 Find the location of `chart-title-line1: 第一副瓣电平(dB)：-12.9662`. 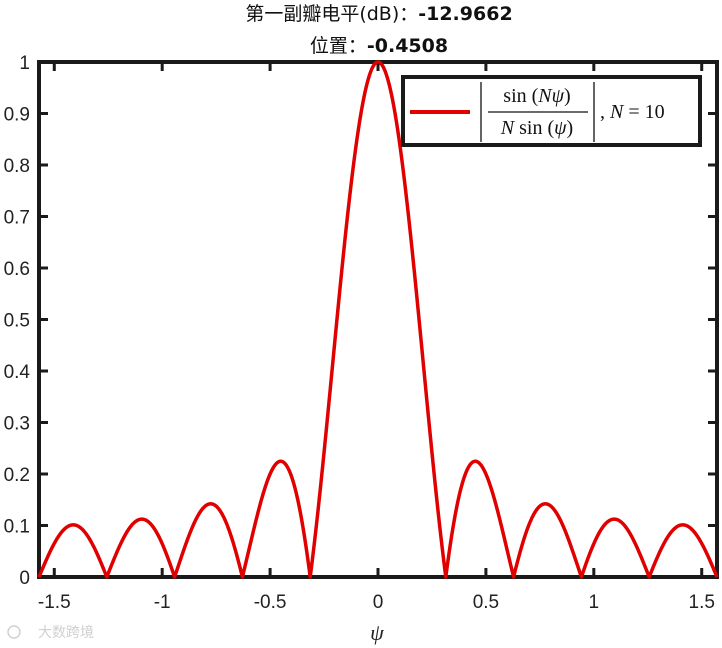

chart-title-line1: 第一副瓣电平(dB)：-12.9662 is located at coordinates (378, 14).